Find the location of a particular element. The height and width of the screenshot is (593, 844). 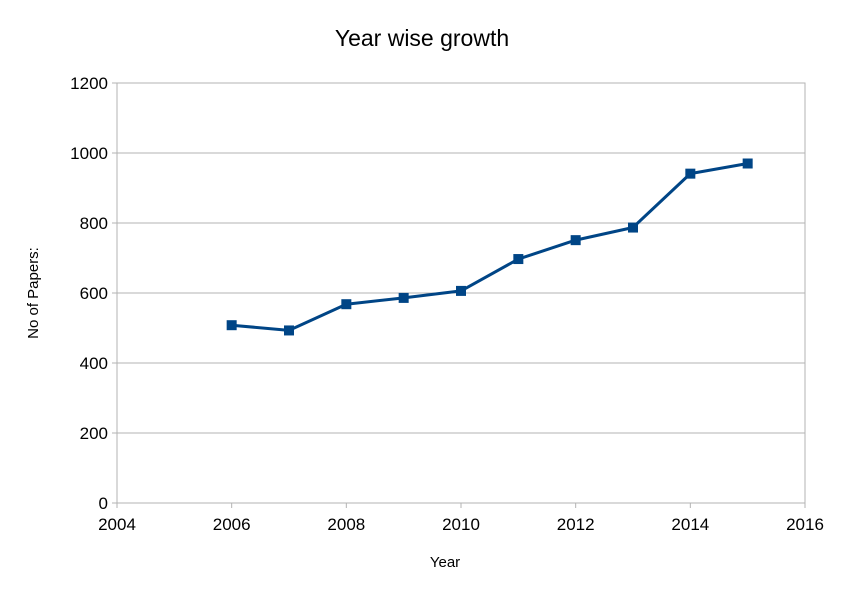

x-axis-tick-labels: 2004 2006 2008 2010 2012 2014 2016 is located at coordinates (461, 524).